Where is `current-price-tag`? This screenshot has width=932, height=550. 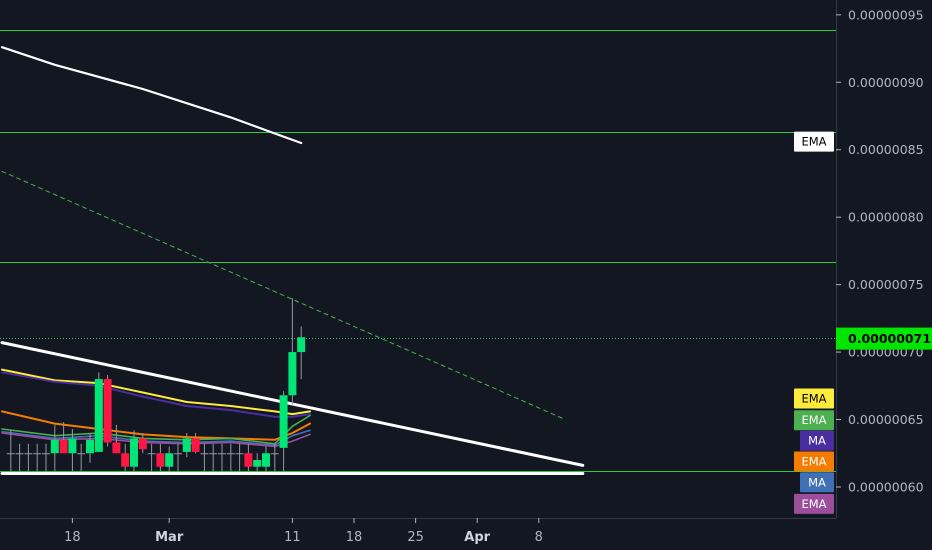 current-price-tag is located at coordinates (884, 338).